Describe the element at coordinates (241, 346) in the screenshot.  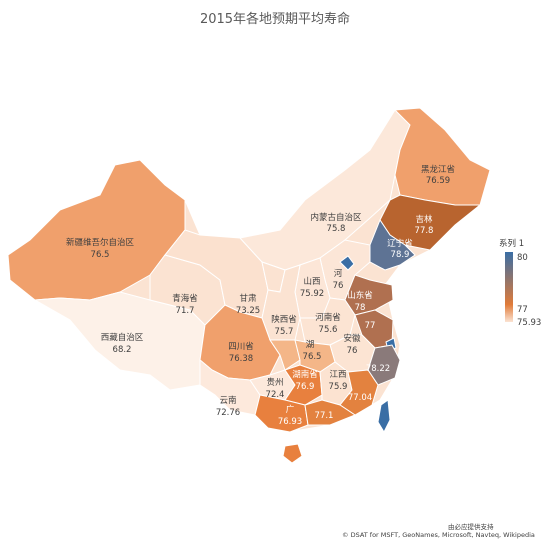
I see `label-sichuan-name: 四川省` at that location.